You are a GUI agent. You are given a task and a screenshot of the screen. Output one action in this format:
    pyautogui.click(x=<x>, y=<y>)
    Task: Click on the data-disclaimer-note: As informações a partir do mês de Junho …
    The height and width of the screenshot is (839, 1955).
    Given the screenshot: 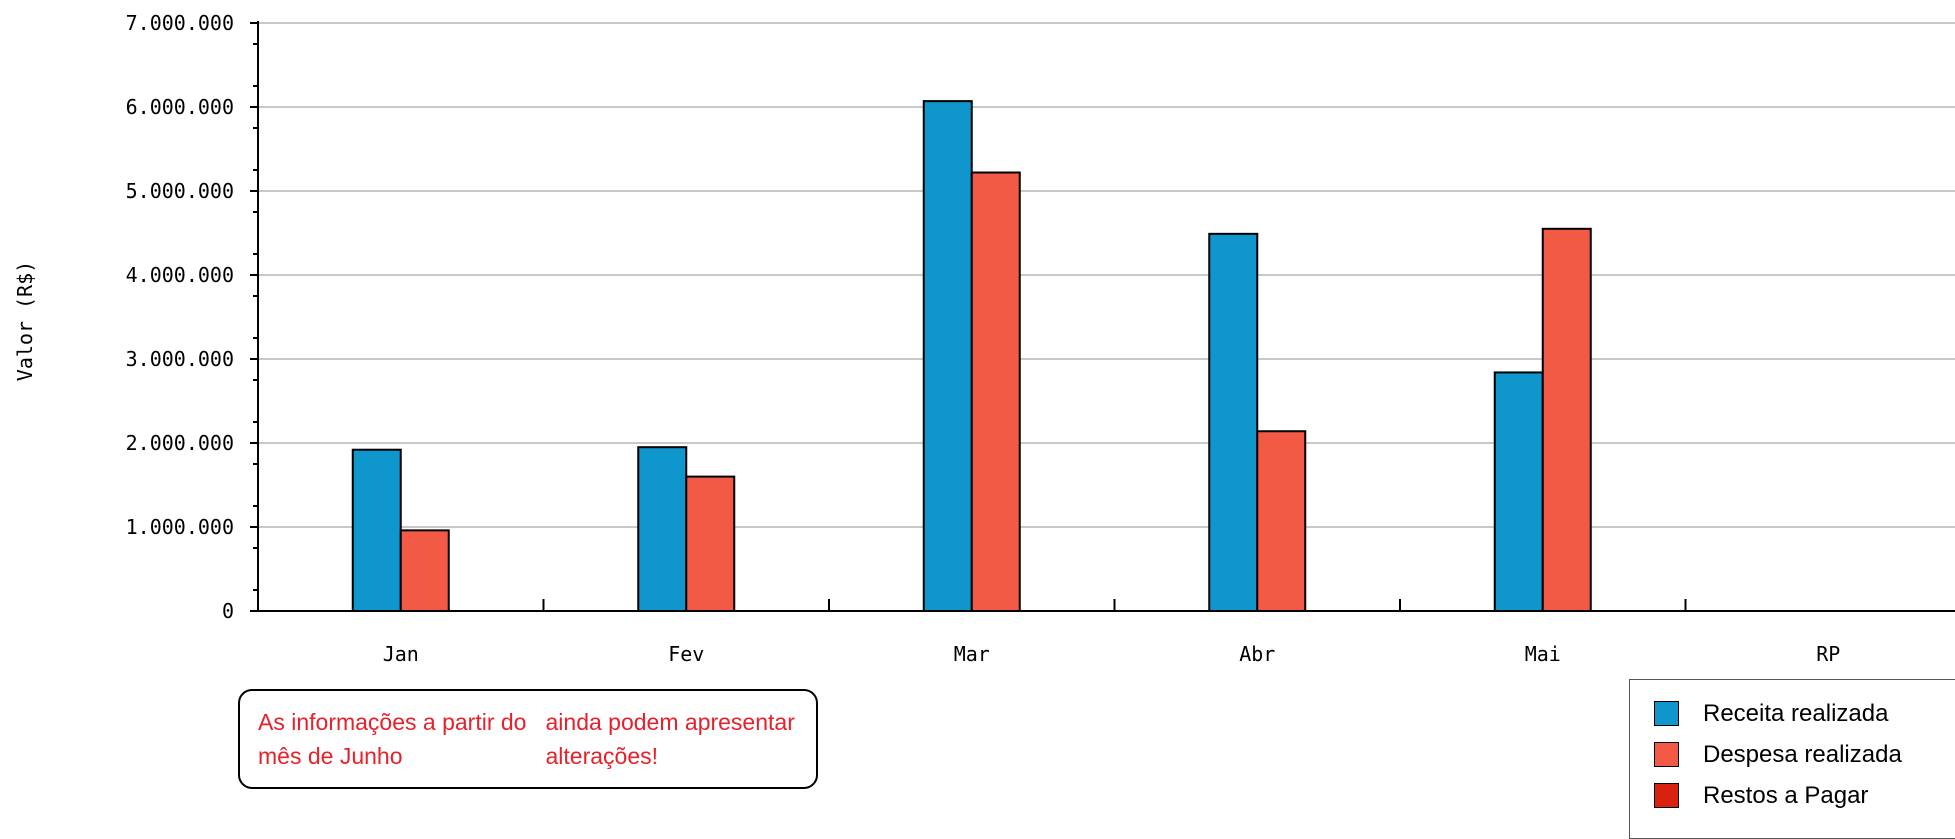 What is the action you would take?
    pyautogui.click(x=528, y=739)
    